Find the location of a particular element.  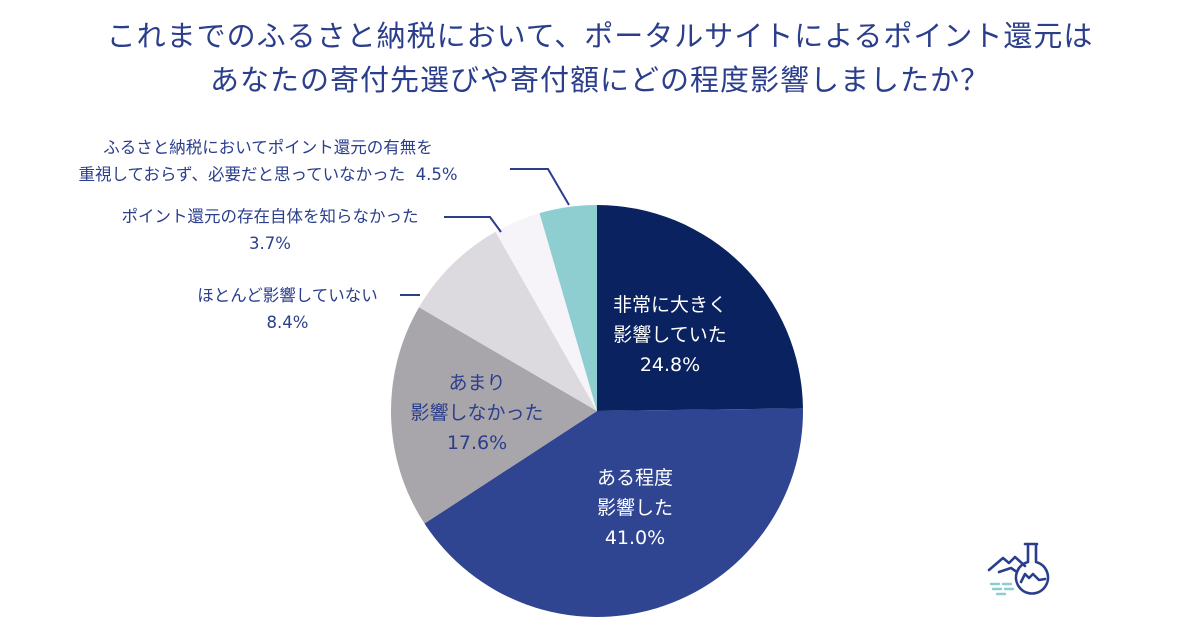

slice-label-not-much: あまり 影響しなかった 17.6% is located at coordinates (477, 413).